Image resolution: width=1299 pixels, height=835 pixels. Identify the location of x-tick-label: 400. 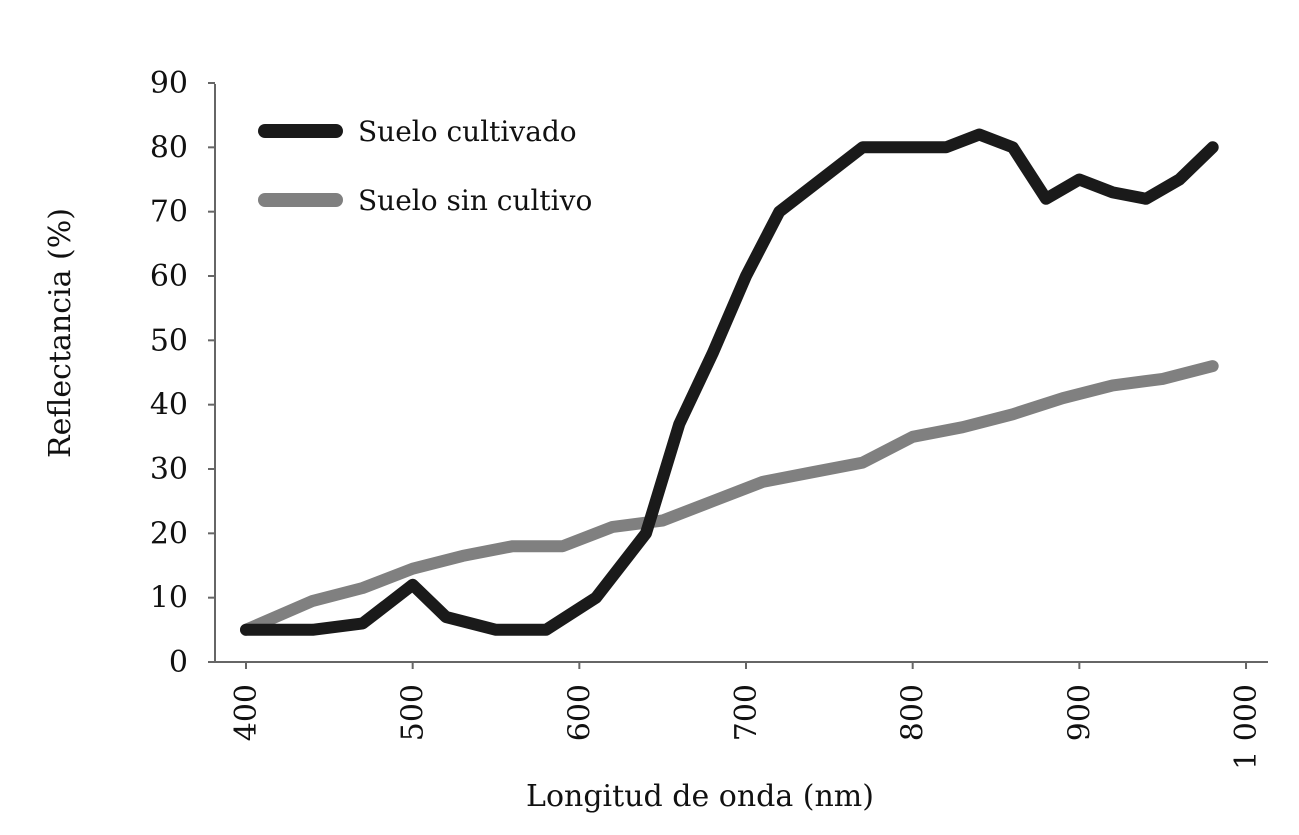
(246, 712).